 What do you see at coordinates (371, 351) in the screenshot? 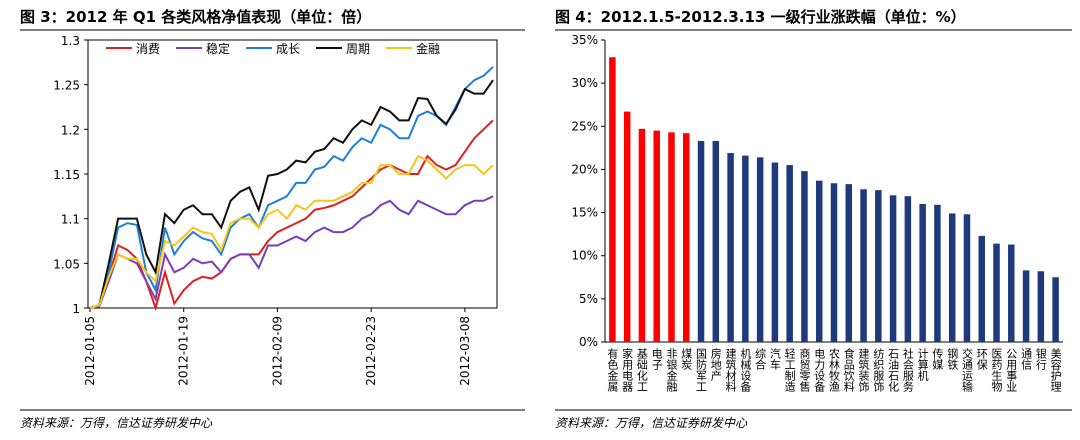
I see `x-tick-label: 2012-02-23` at bounding box center [371, 351].